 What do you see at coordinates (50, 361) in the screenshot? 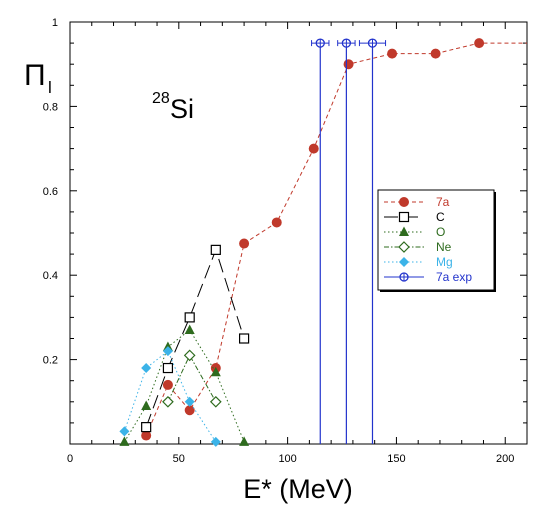
I see `y-tick-label: 0.2` at bounding box center [50, 361].